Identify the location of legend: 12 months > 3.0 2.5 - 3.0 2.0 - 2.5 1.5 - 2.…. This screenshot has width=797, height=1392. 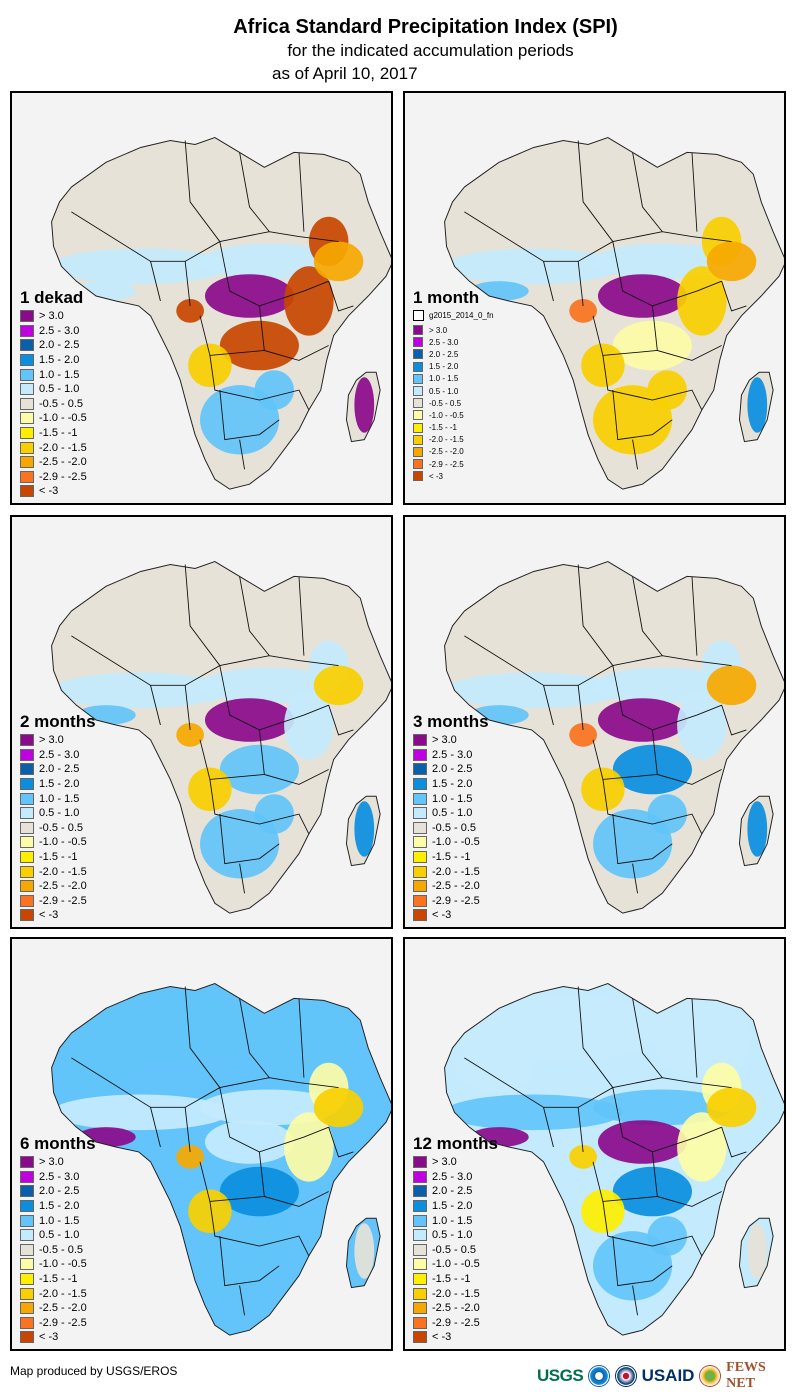
(455, 1240).